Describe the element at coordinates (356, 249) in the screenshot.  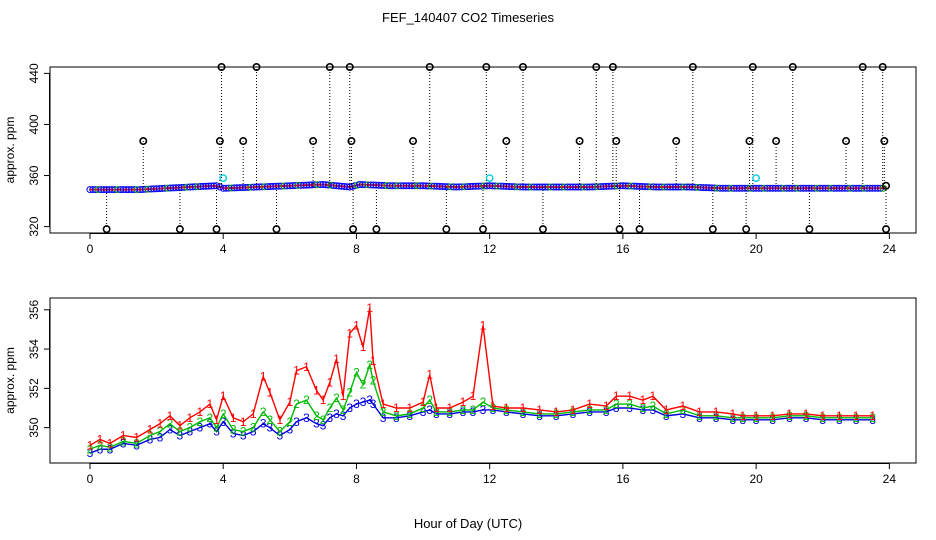
I see `x-tick-label: 8` at that location.